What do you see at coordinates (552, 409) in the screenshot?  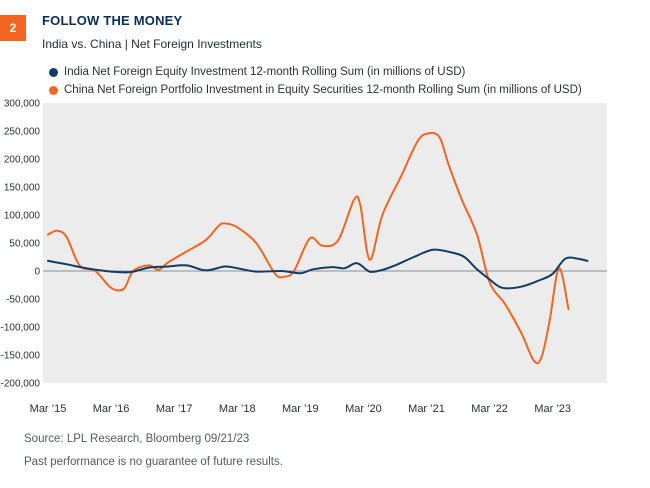 I see `x-tick-label: Mar ’23` at bounding box center [552, 409].